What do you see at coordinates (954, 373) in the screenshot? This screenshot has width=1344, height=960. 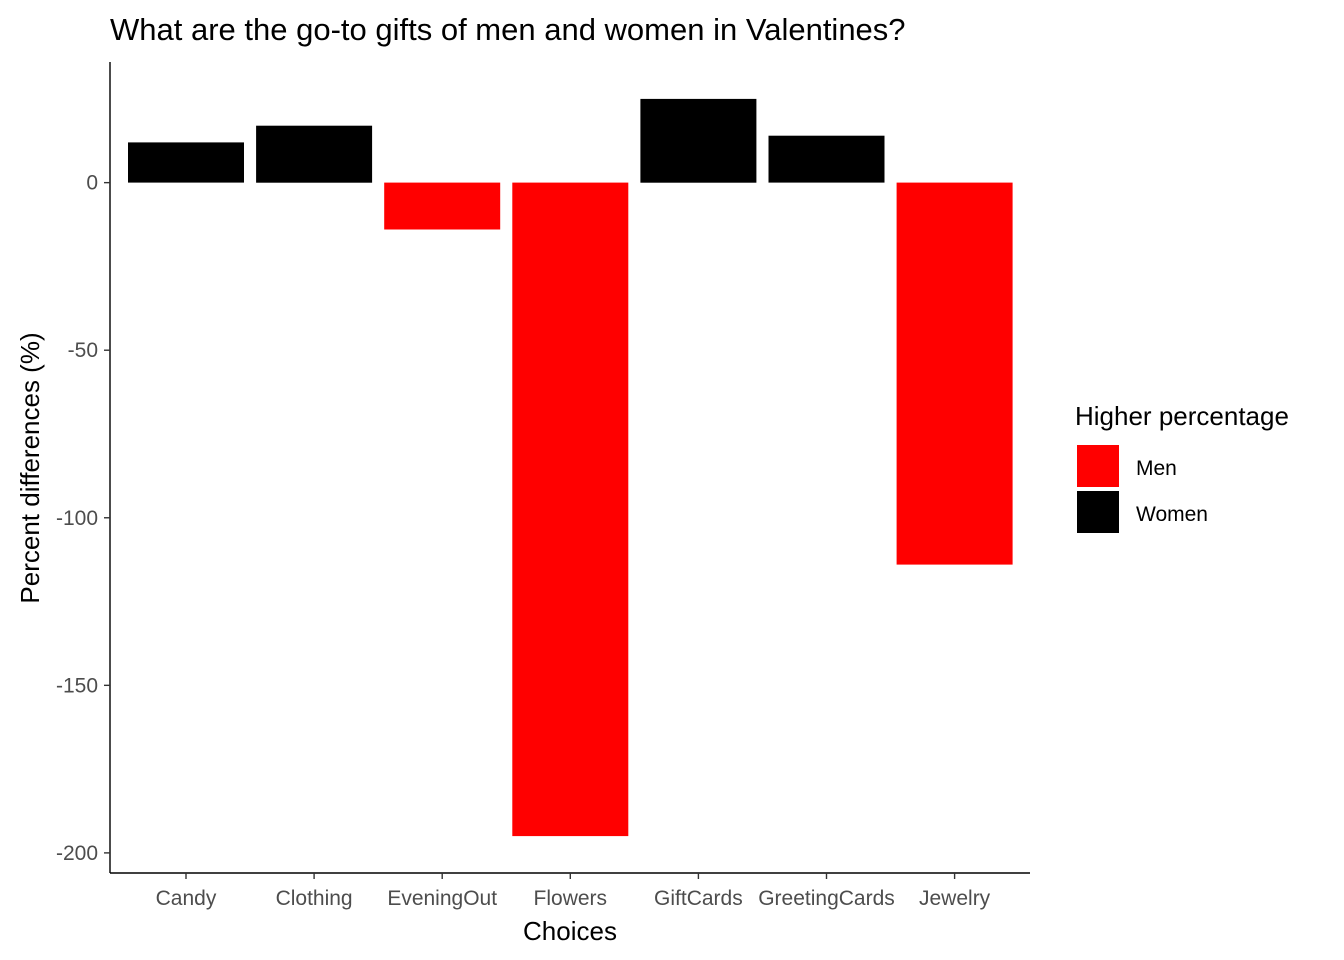 I see `bar-jewelry` at bounding box center [954, 373].